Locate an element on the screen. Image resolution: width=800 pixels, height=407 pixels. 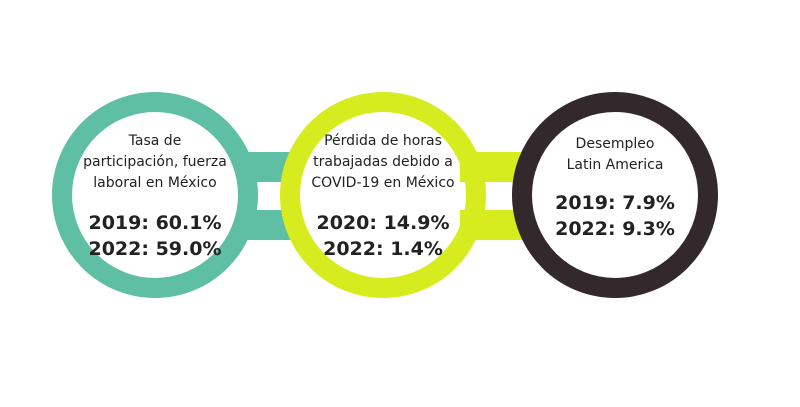
label-line: Pérdida de horas is located at coordinates (383, 141).